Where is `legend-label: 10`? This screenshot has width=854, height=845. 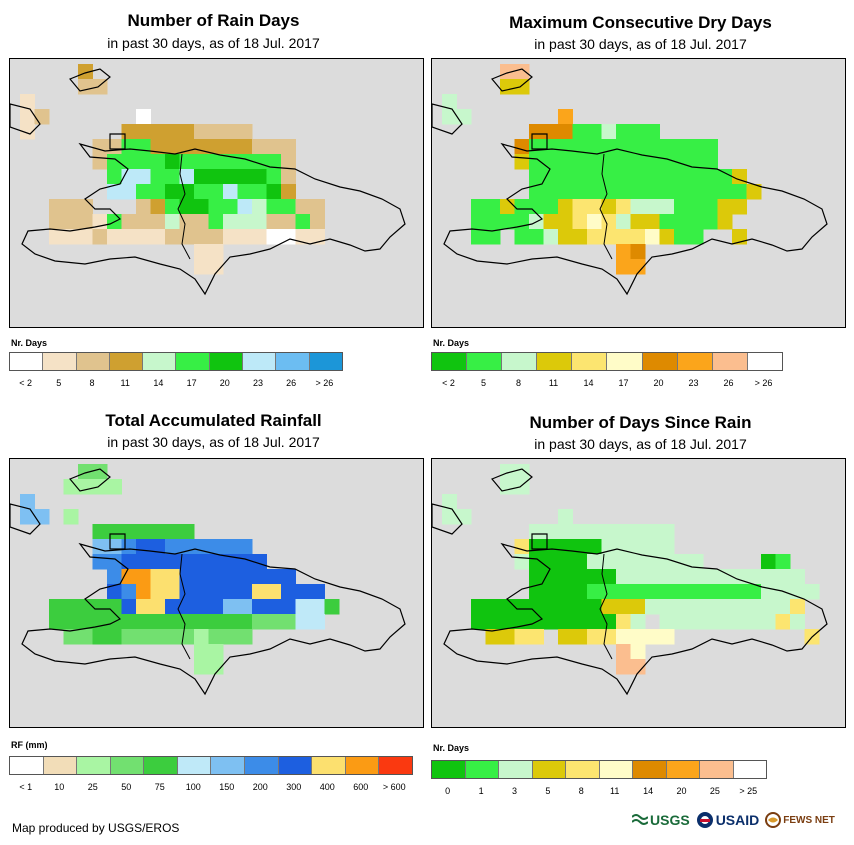 legend-label: 10 is located at coordinates (59, 787).